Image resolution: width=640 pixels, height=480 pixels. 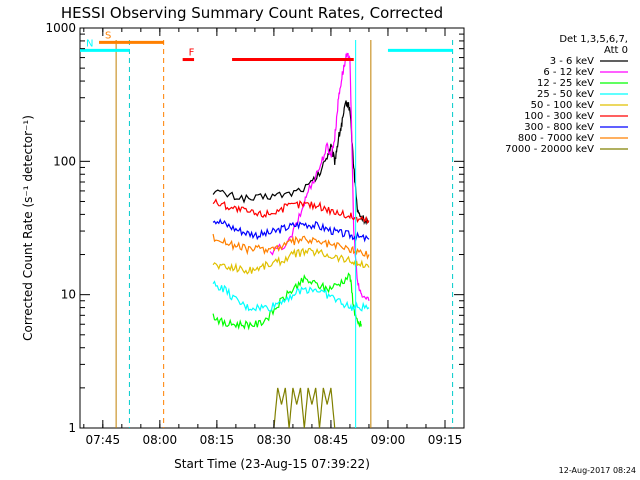 I want to click on x-tick-label: 08:45, so click(x=331, y=440).